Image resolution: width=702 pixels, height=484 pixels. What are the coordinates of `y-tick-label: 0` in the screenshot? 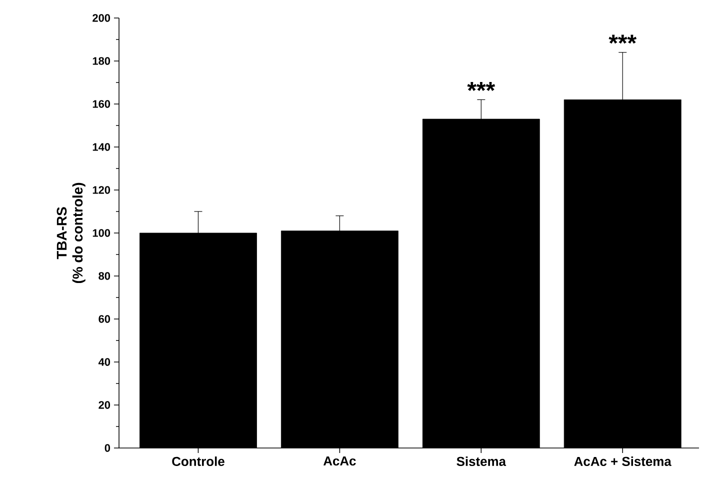 It's located at (107, 448).